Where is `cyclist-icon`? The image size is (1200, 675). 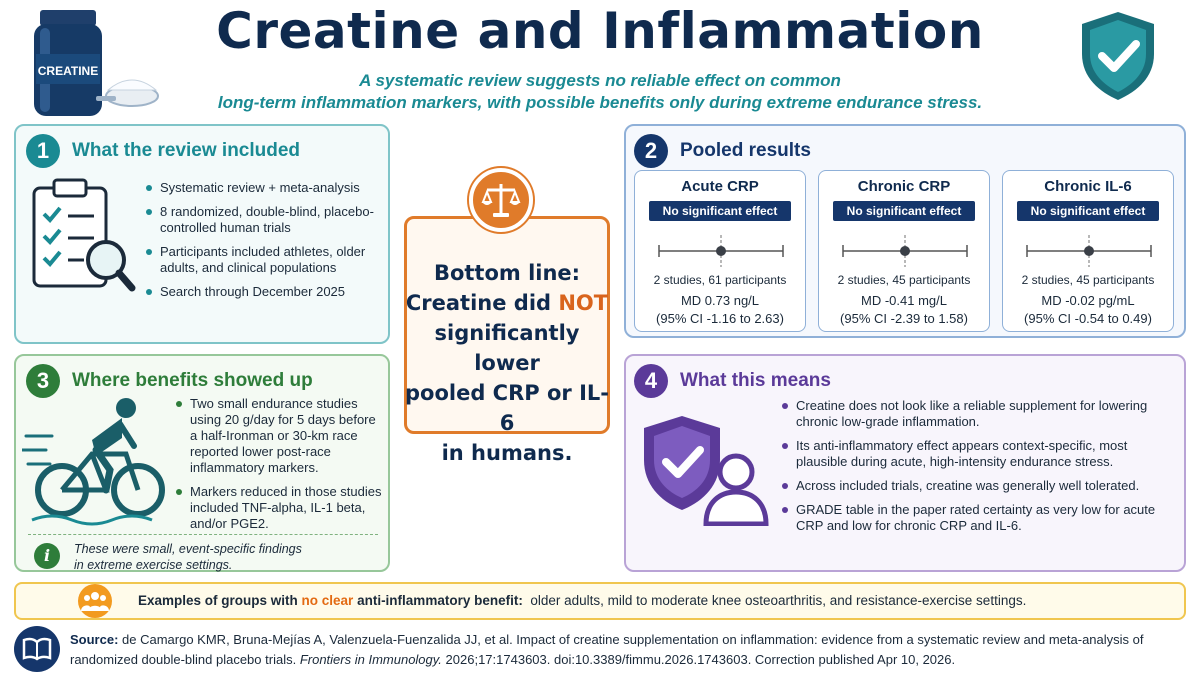 cyclist-icon is located at coordinates (93, 462).